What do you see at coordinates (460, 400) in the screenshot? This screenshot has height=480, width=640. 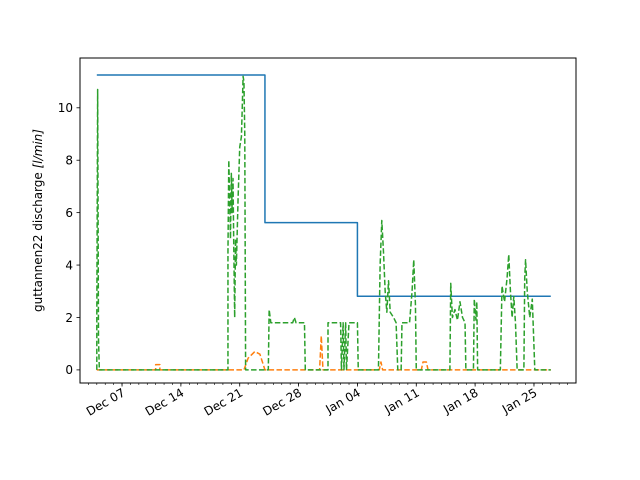 I see `x-tick-label: Jan 18` at bounding box center [460, 400].